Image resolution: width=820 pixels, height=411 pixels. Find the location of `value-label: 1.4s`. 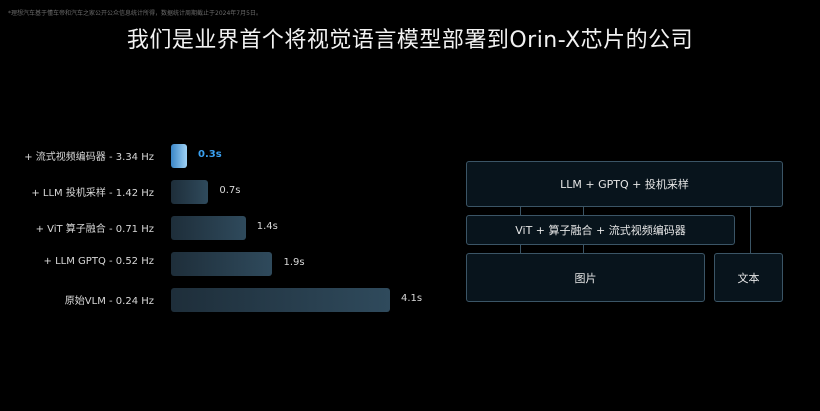

value-label: 1.4s is located at coordinates (267, 226).